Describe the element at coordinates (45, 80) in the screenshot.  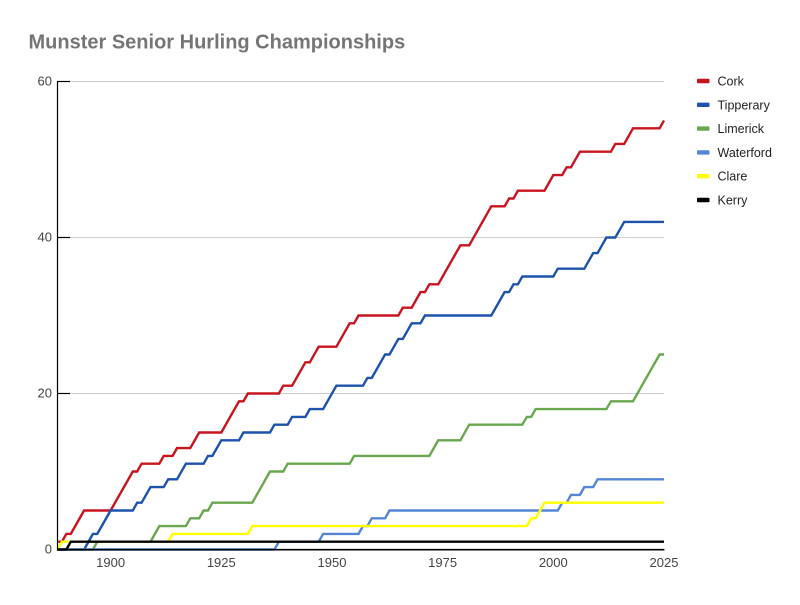
I see `svg-text: 60` at that location.